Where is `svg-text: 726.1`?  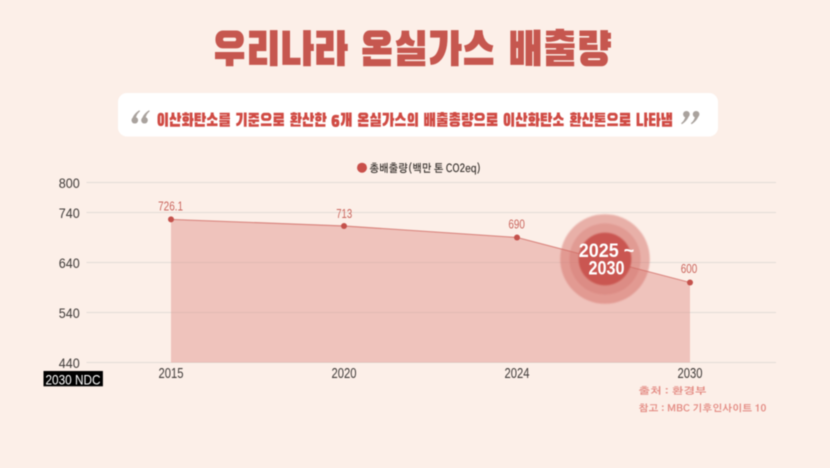 svg-text: 726.1 is located at coordinates (170, 206).